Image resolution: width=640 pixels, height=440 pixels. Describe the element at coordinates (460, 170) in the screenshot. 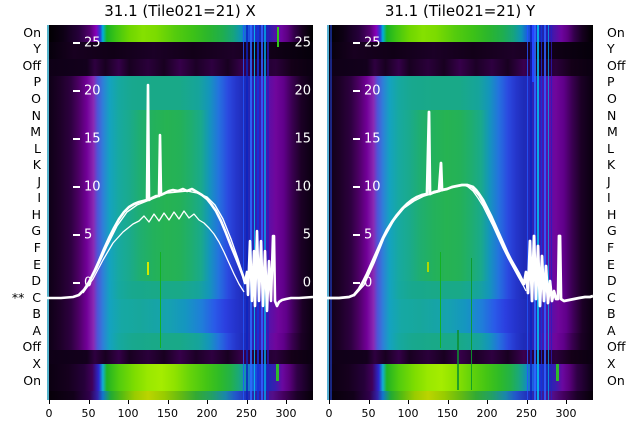

I see `heatmap-row-k` at that location.